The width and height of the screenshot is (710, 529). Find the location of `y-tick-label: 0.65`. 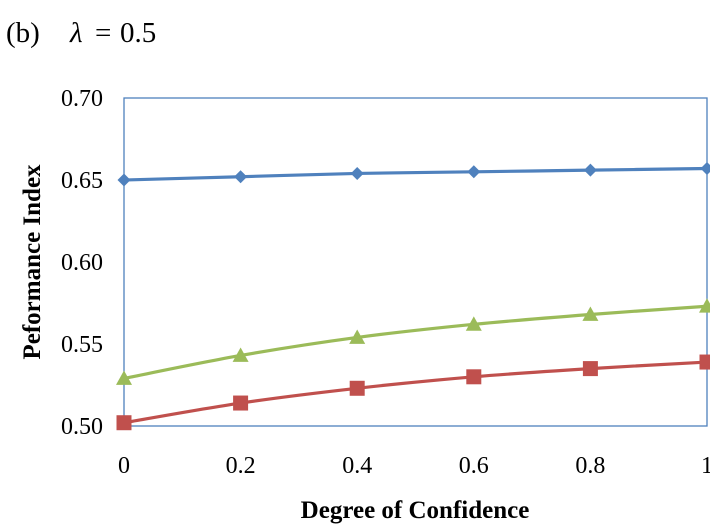

y-tick-label: 0.65 is located at coordinates (82, 181).